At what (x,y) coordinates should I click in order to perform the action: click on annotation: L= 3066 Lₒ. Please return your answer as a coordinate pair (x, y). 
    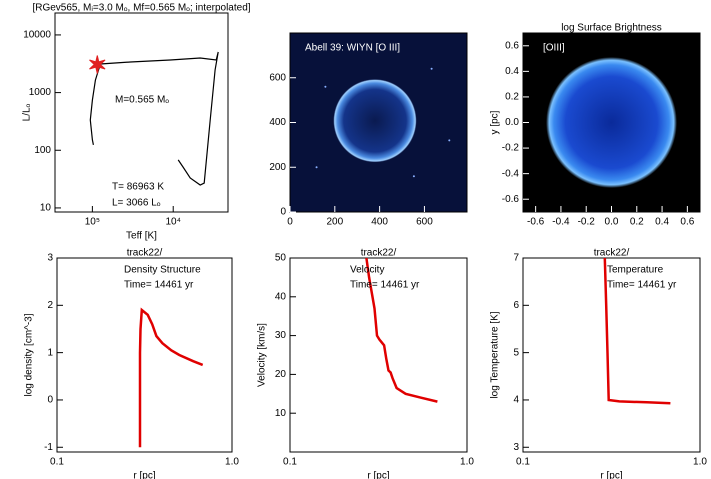
    Looking at the image, I should click on (136, 203).